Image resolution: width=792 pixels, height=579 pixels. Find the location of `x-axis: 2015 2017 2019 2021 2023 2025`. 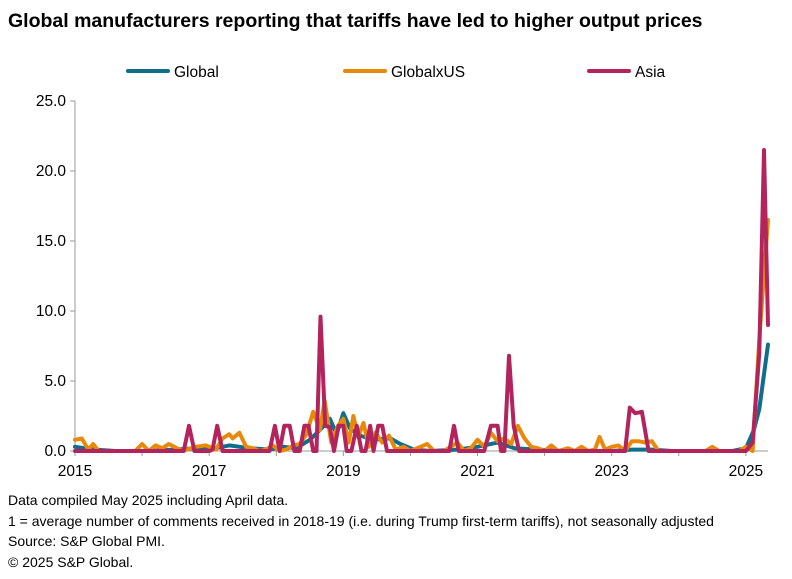

x-axis: 2015 2017 2019 2021 2023 2025 is located at coordinates (413, 465).